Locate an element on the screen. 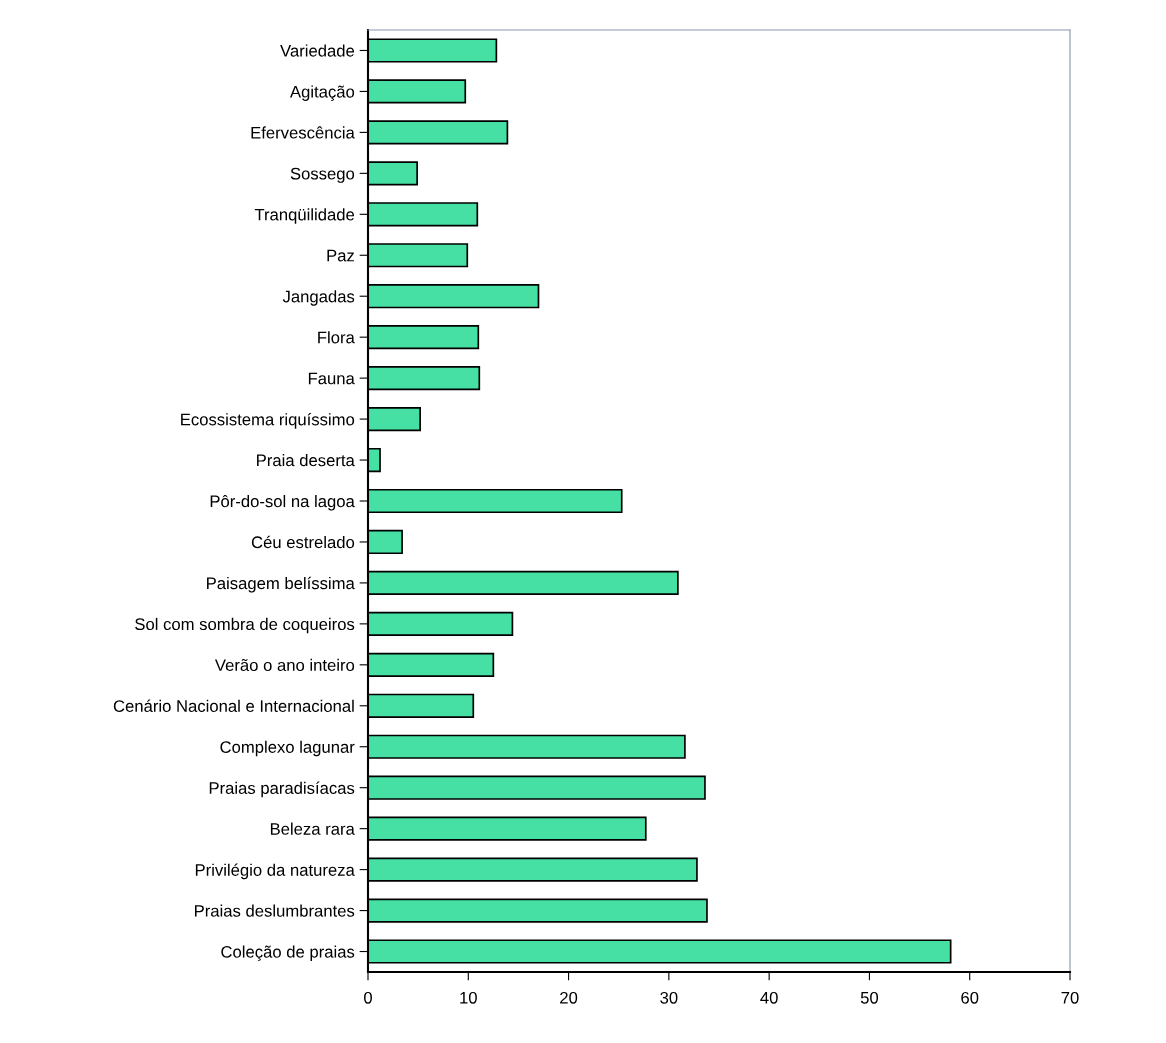  y-tick-label: Verão o ano inteiro is located at coordinates (284, 665).